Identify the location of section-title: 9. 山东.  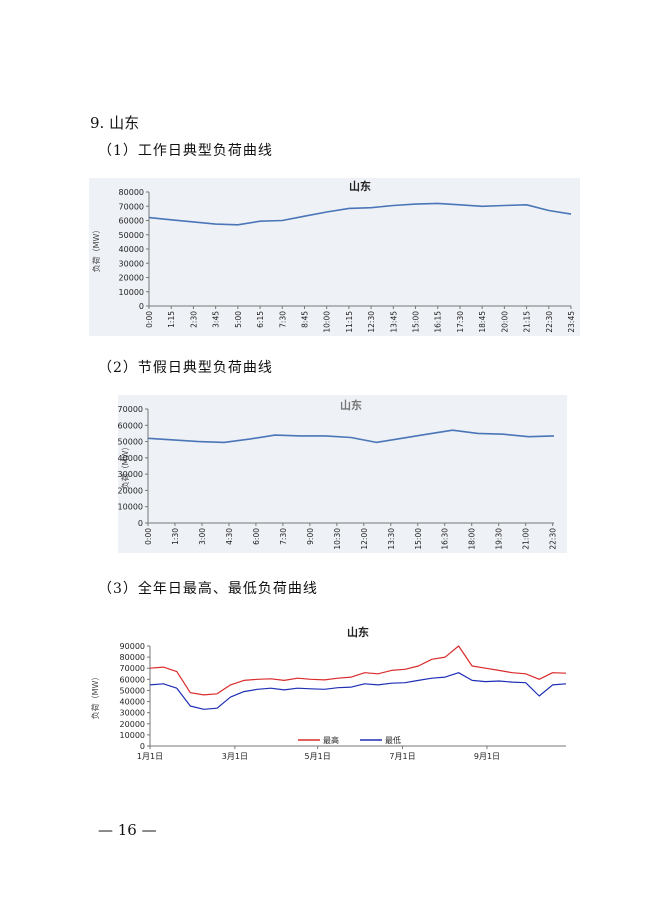
(115, 123).